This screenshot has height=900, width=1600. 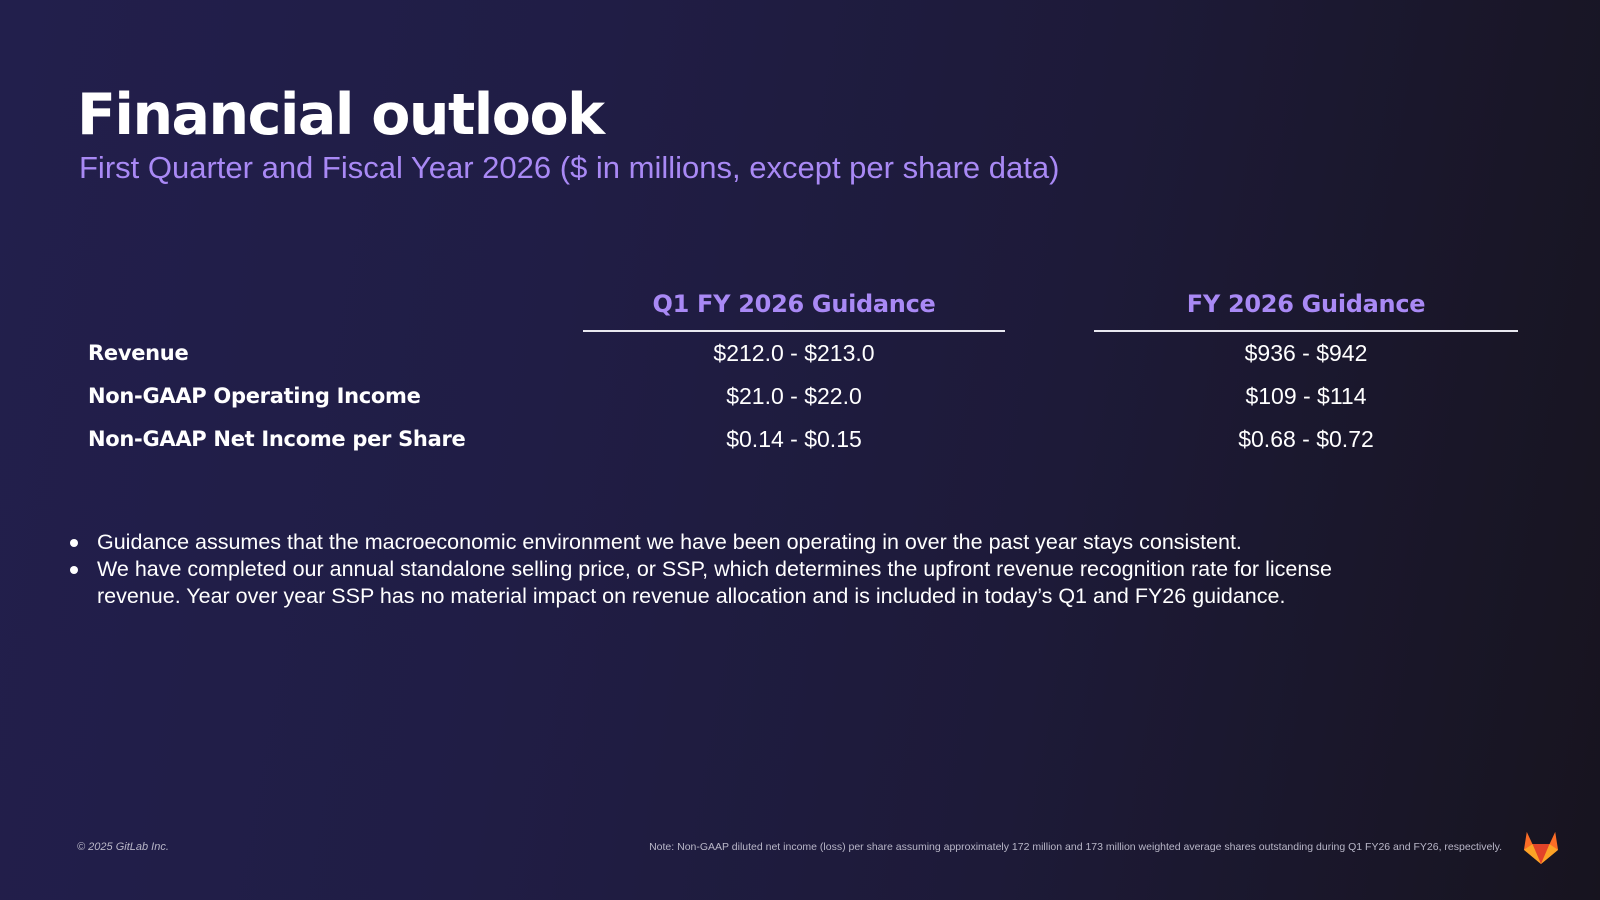 I want to click on page-title: Financial outlook, so click(x=341, y=115).